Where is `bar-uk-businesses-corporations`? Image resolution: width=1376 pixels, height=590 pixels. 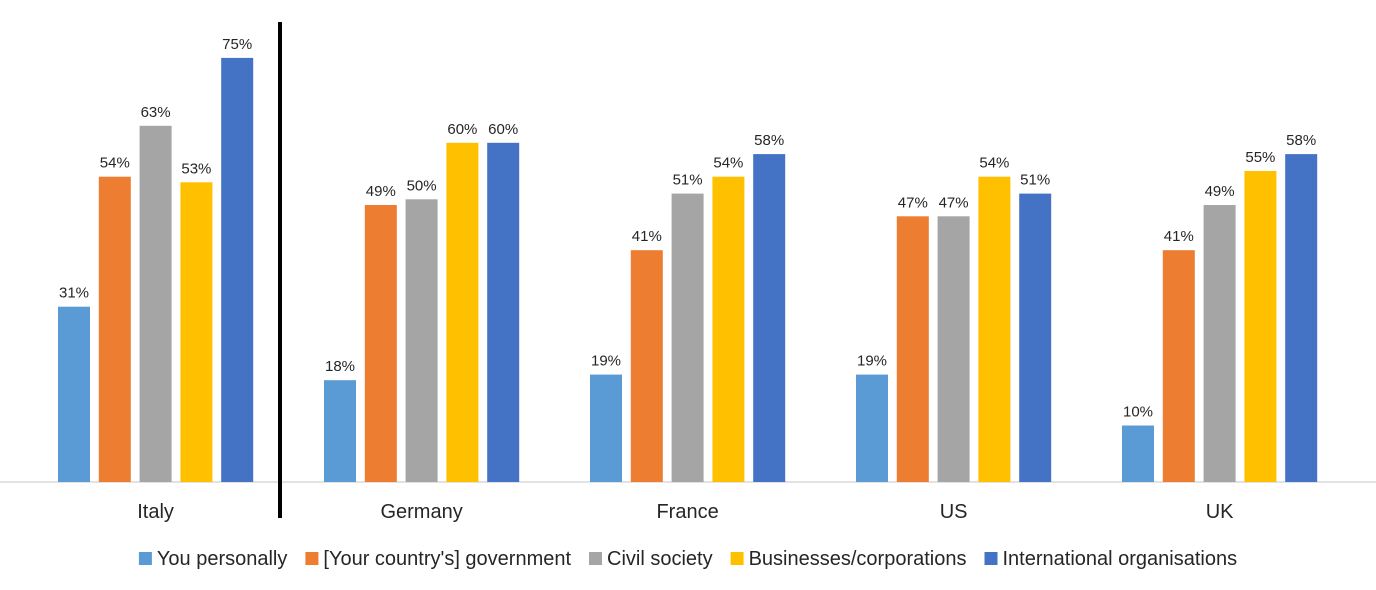
bar-uk-businesses-corporations is located at coordinates (1260, 326).